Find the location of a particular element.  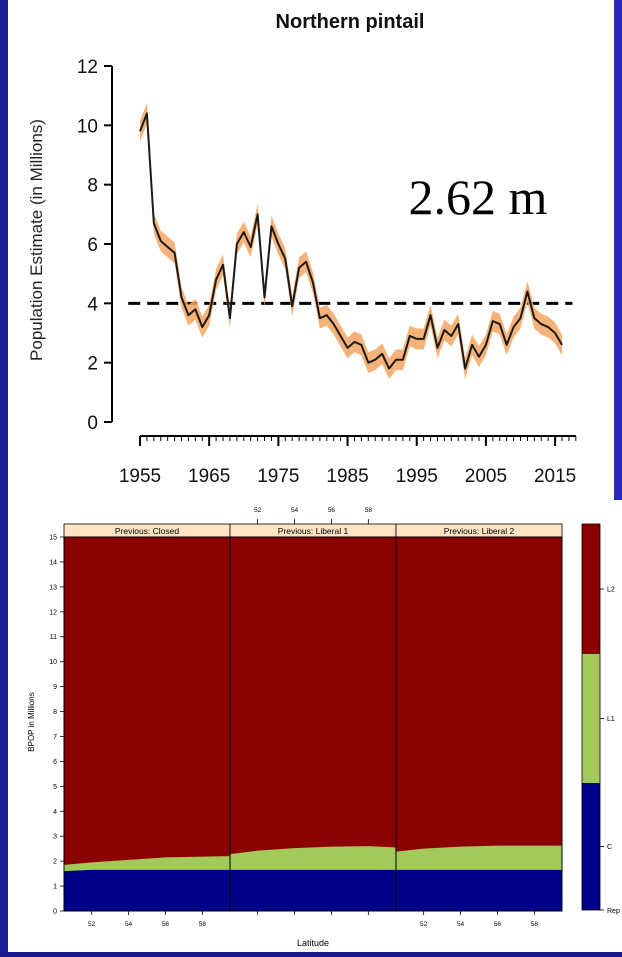

x-tick-label: 1995 is located at coordinates (417, 476).